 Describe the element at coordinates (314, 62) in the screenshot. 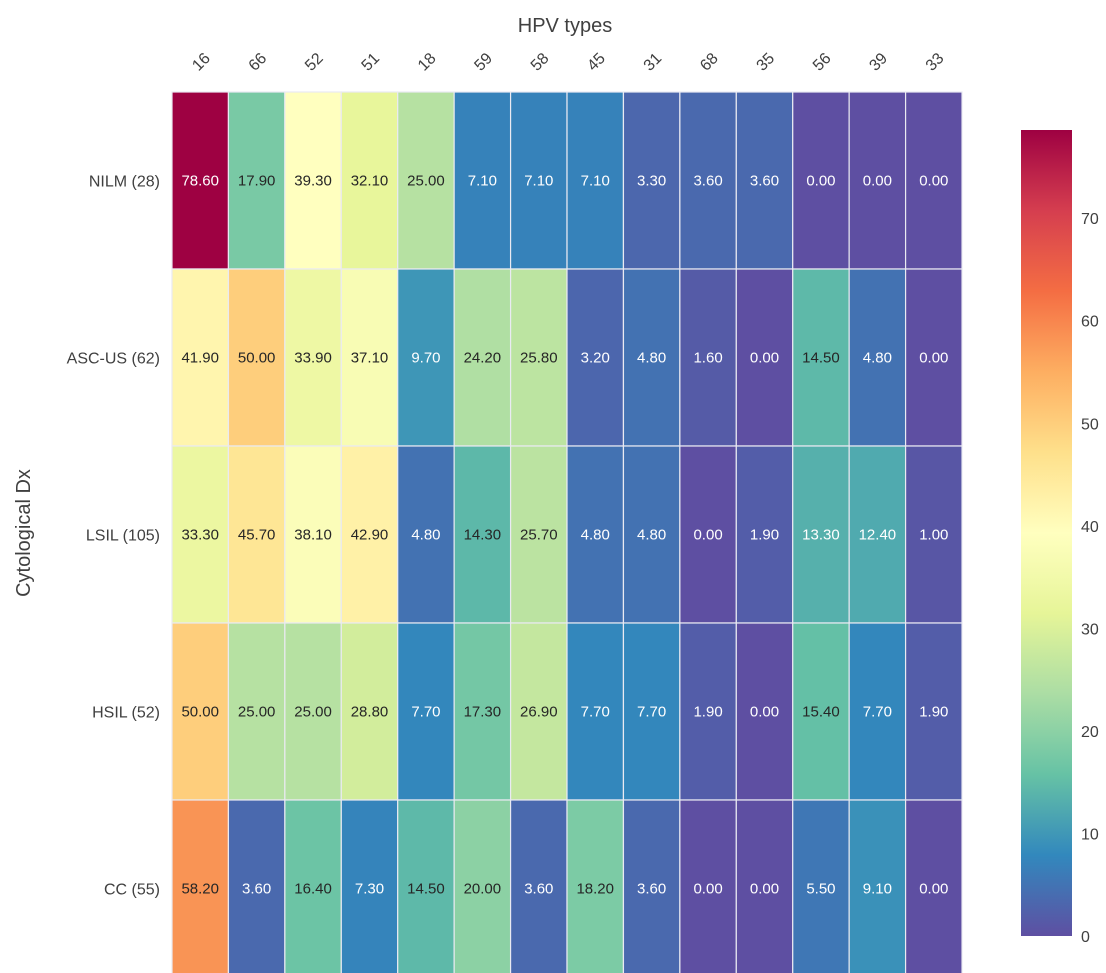

I see `x-tick-label: 52` at that location.